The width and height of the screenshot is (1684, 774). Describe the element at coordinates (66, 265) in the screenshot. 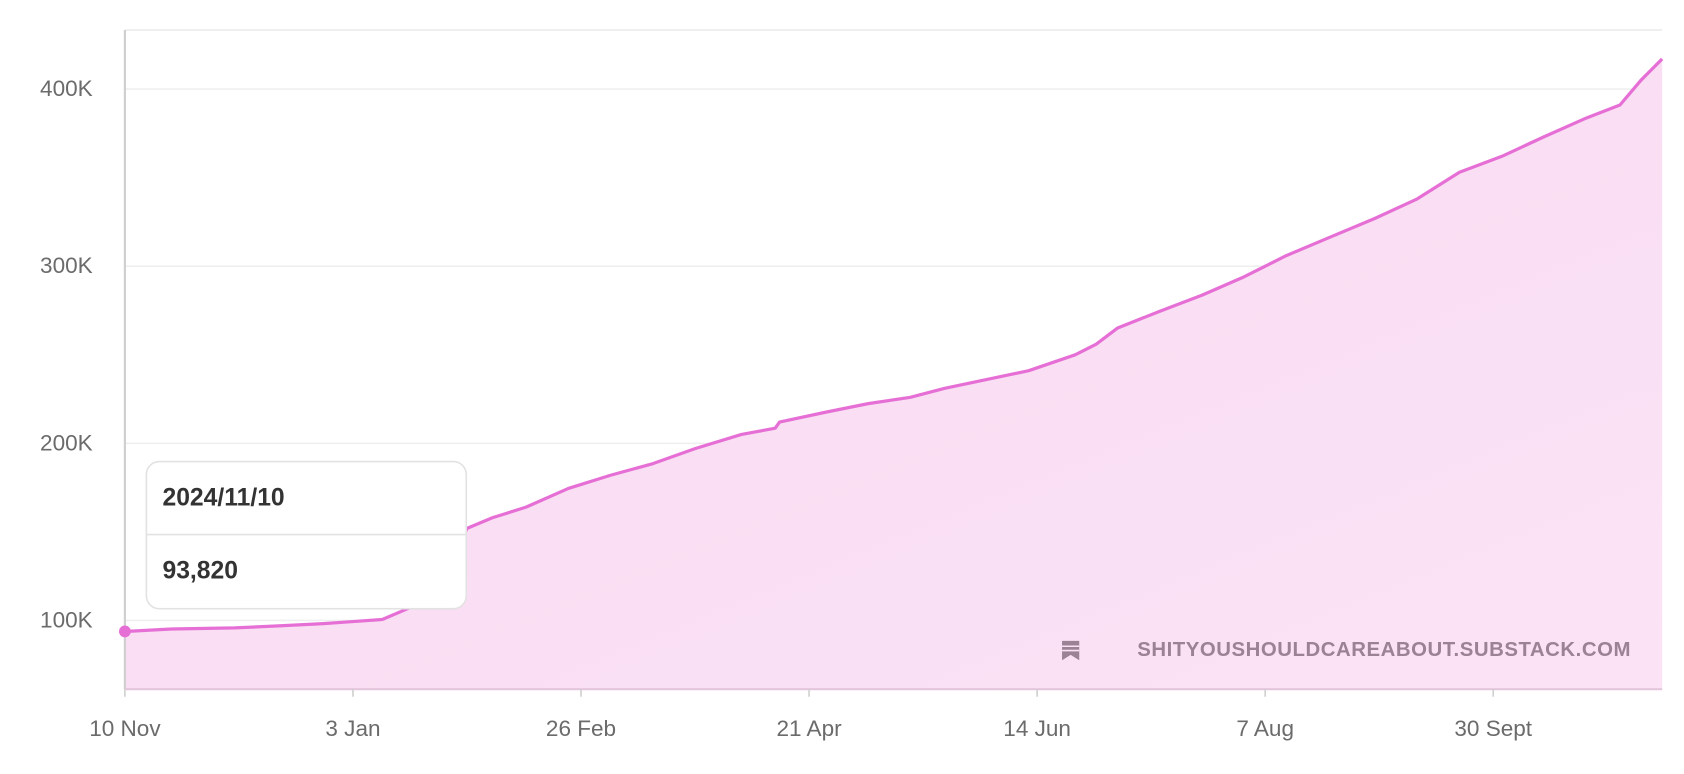

I see `y-tick-label: 300K` at that location.